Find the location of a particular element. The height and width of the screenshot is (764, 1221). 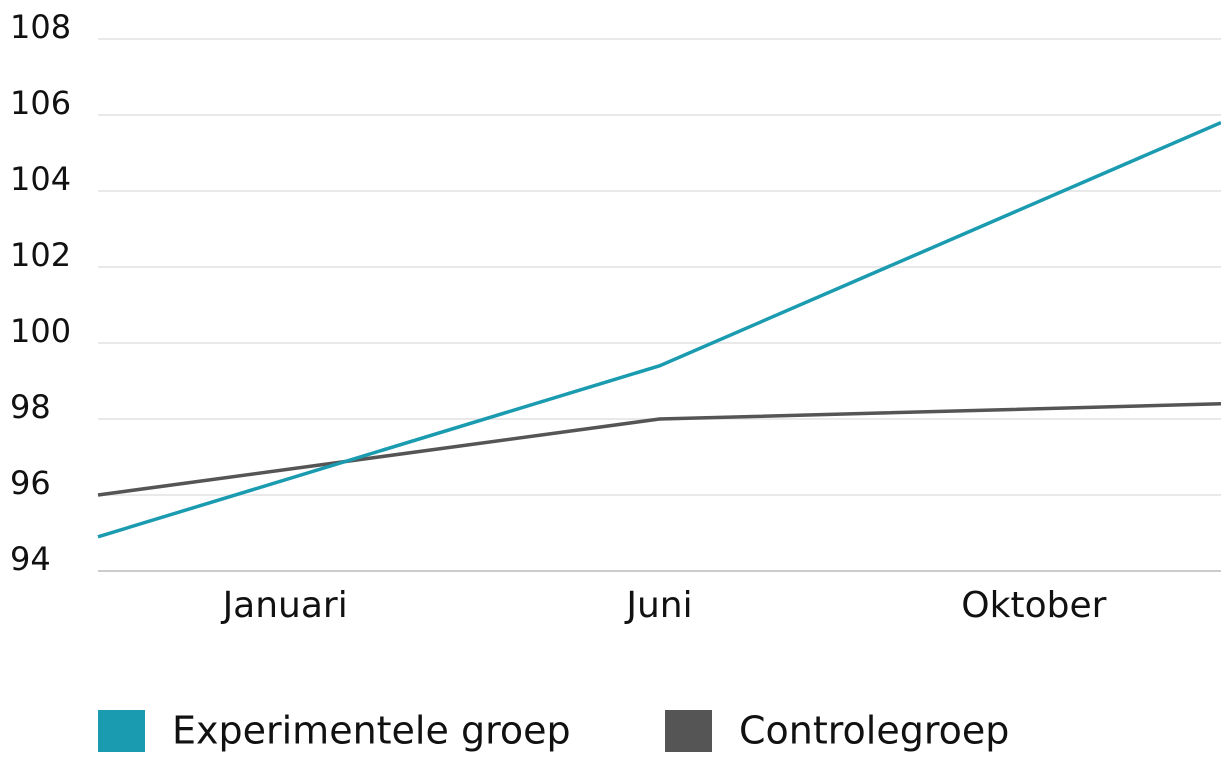

x-tick-label: Oktober is located at coordinates (1033, 605).